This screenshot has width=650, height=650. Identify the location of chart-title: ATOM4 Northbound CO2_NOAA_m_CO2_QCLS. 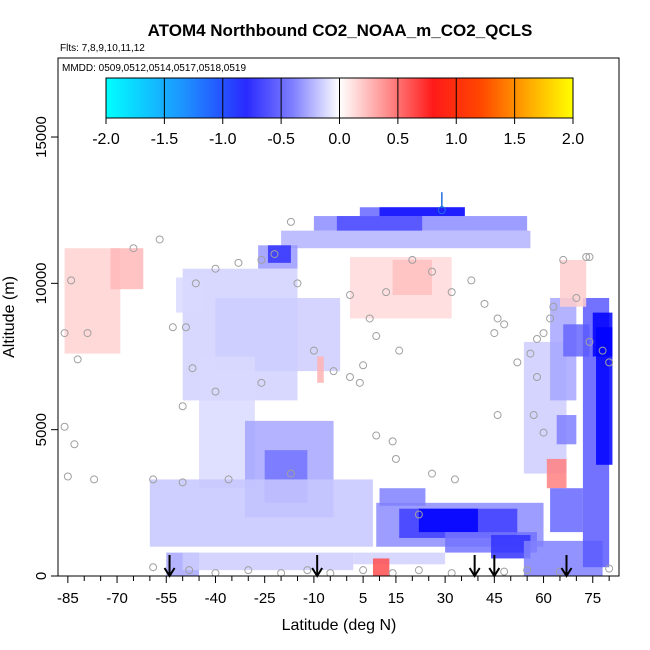
(340, 30).